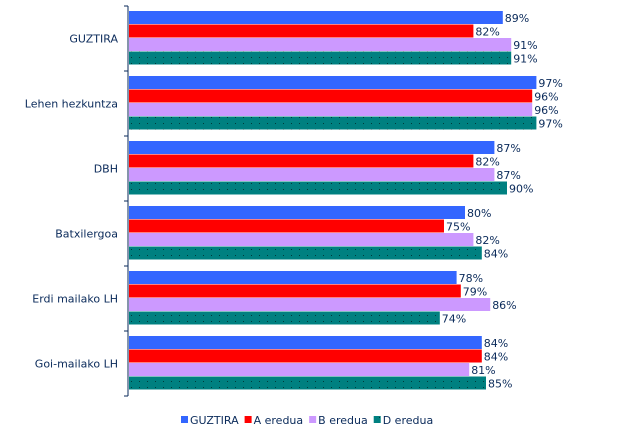 The height and width of the screenshot is (441, 640). What do you see at coordinates (86, 234) in the screenshot?
I see `category-label: Batxilergoa` at bounding box center [86, 234].